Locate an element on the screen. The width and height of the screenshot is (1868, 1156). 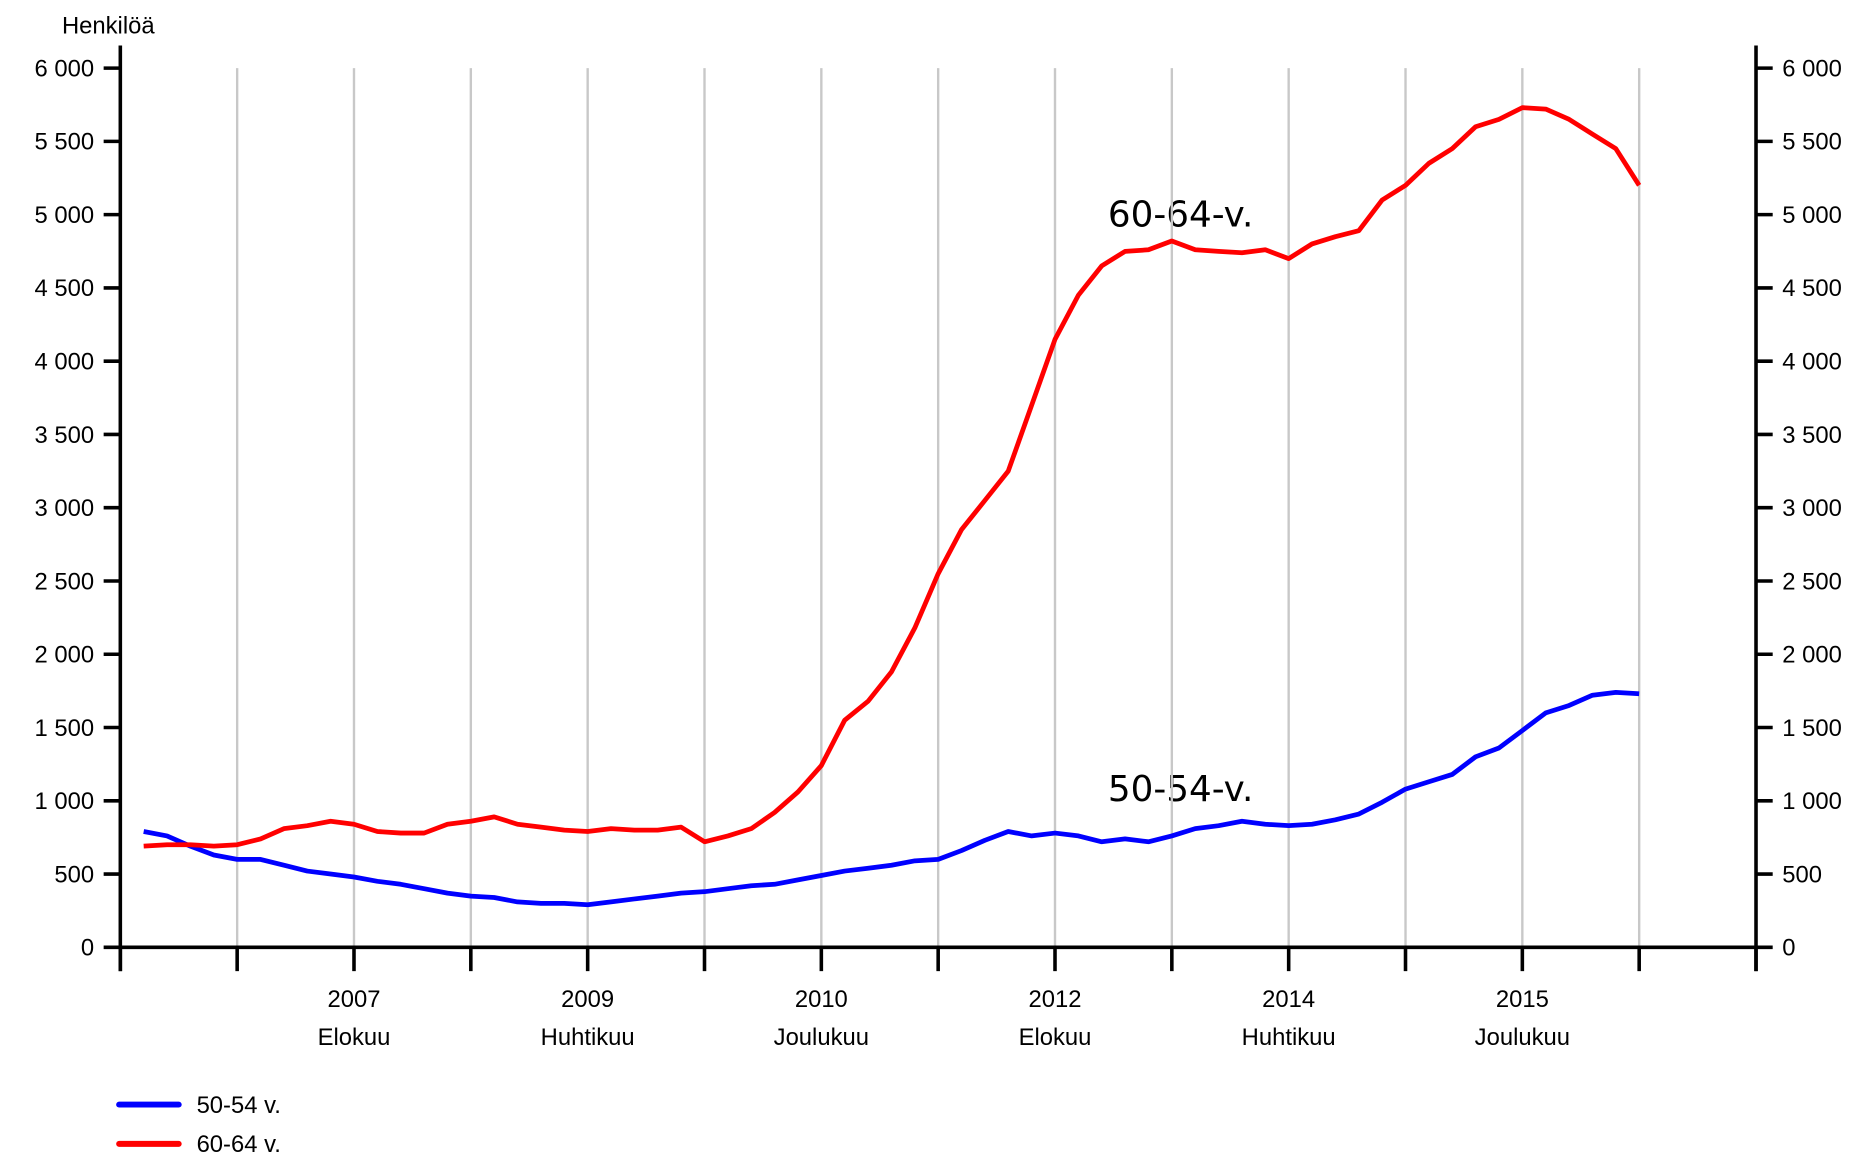
y-tick-label: 6 000 is located at coordinates (65, 68).